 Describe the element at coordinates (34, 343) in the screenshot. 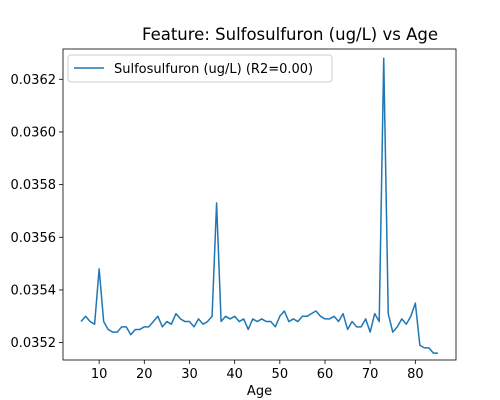

I see `y-tick-label: 0.0352` at that location.